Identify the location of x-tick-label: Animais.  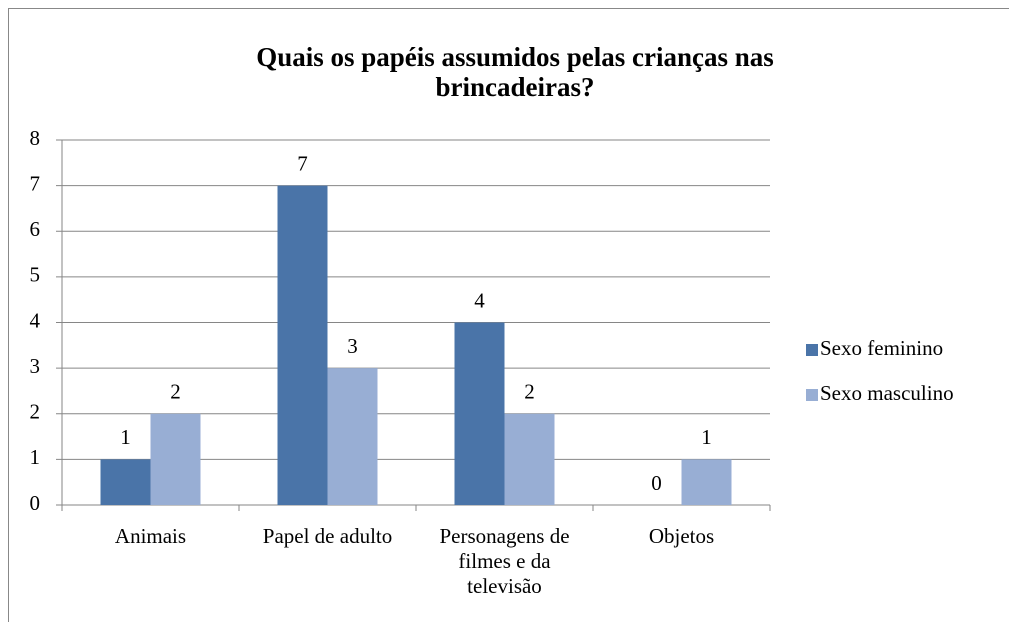
(150, 536).